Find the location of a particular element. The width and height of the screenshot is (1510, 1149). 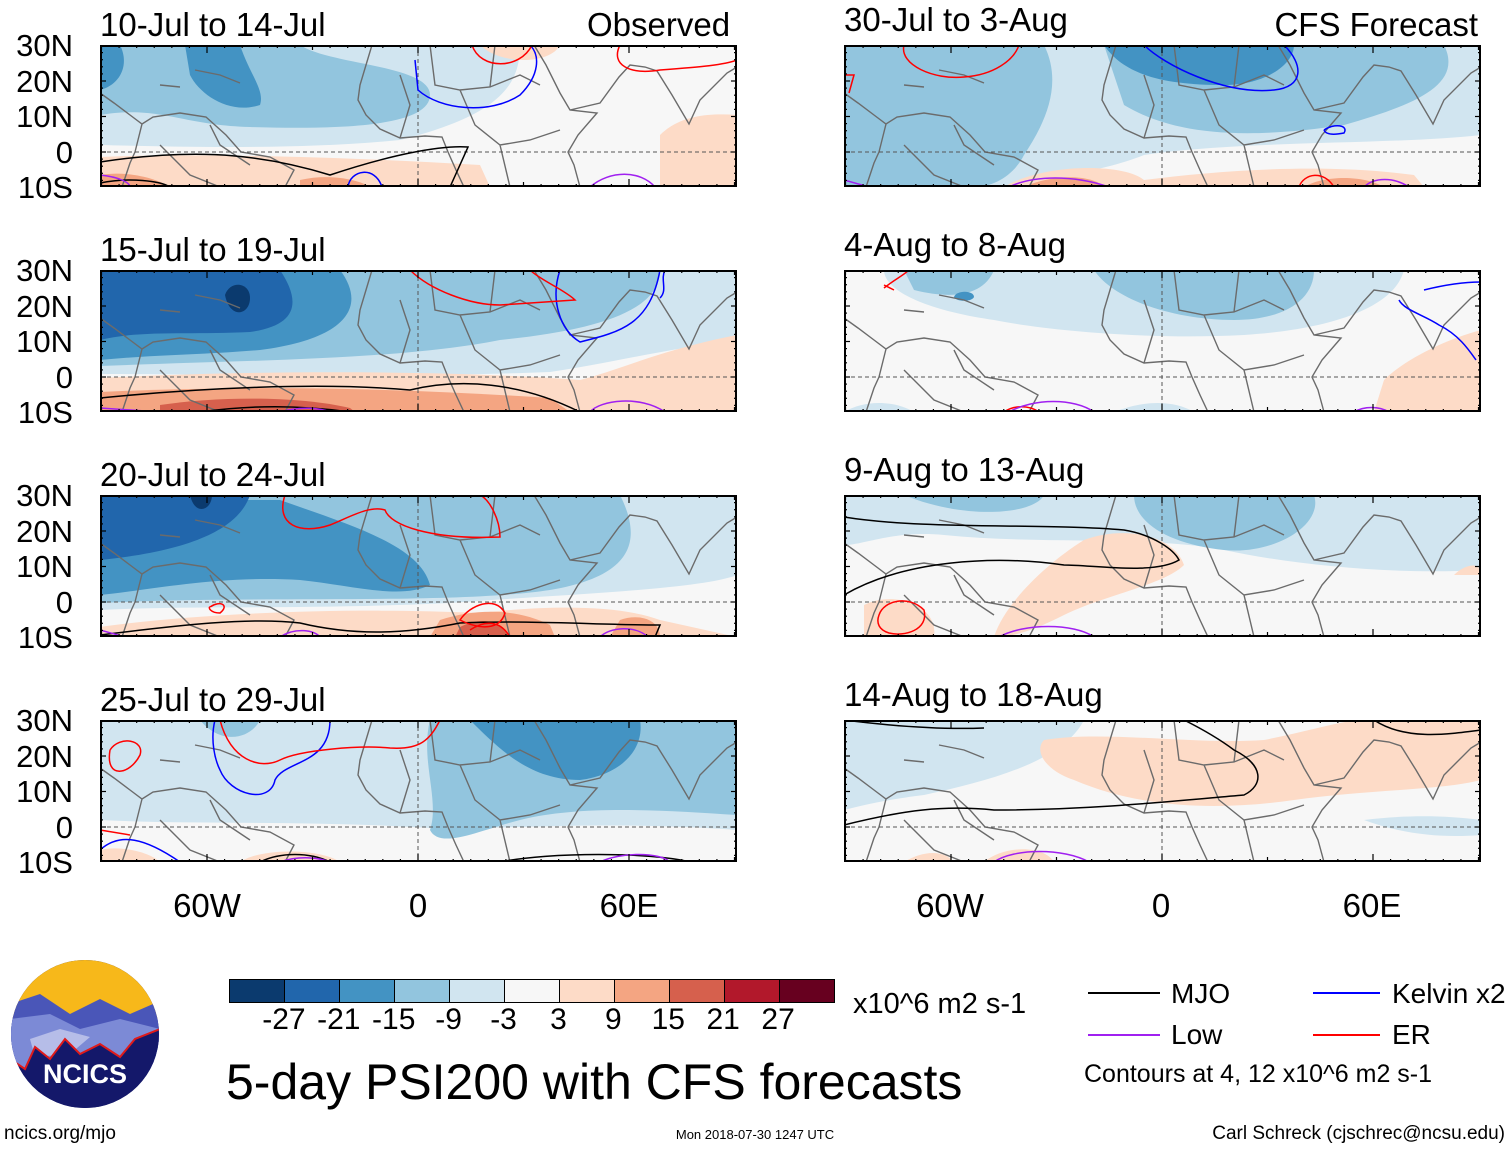

colorbar-label: -27 is located at coordinates (284, 1019).